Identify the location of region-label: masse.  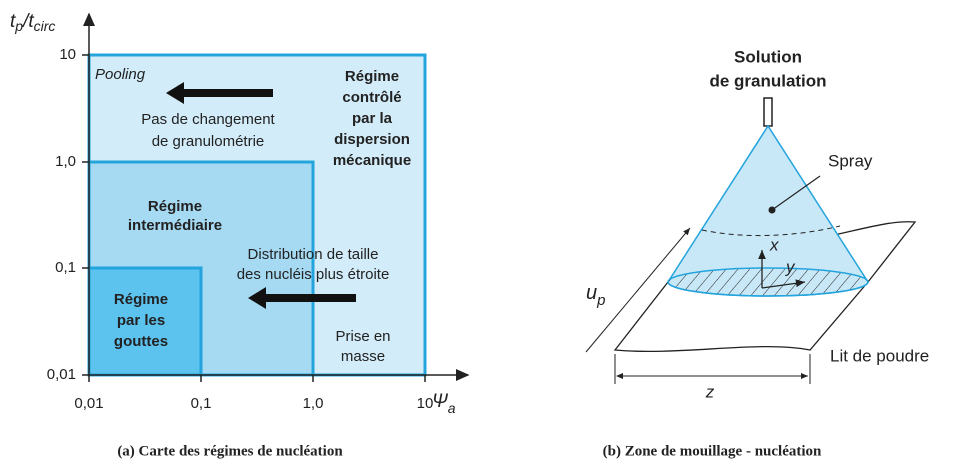
(363, 356).